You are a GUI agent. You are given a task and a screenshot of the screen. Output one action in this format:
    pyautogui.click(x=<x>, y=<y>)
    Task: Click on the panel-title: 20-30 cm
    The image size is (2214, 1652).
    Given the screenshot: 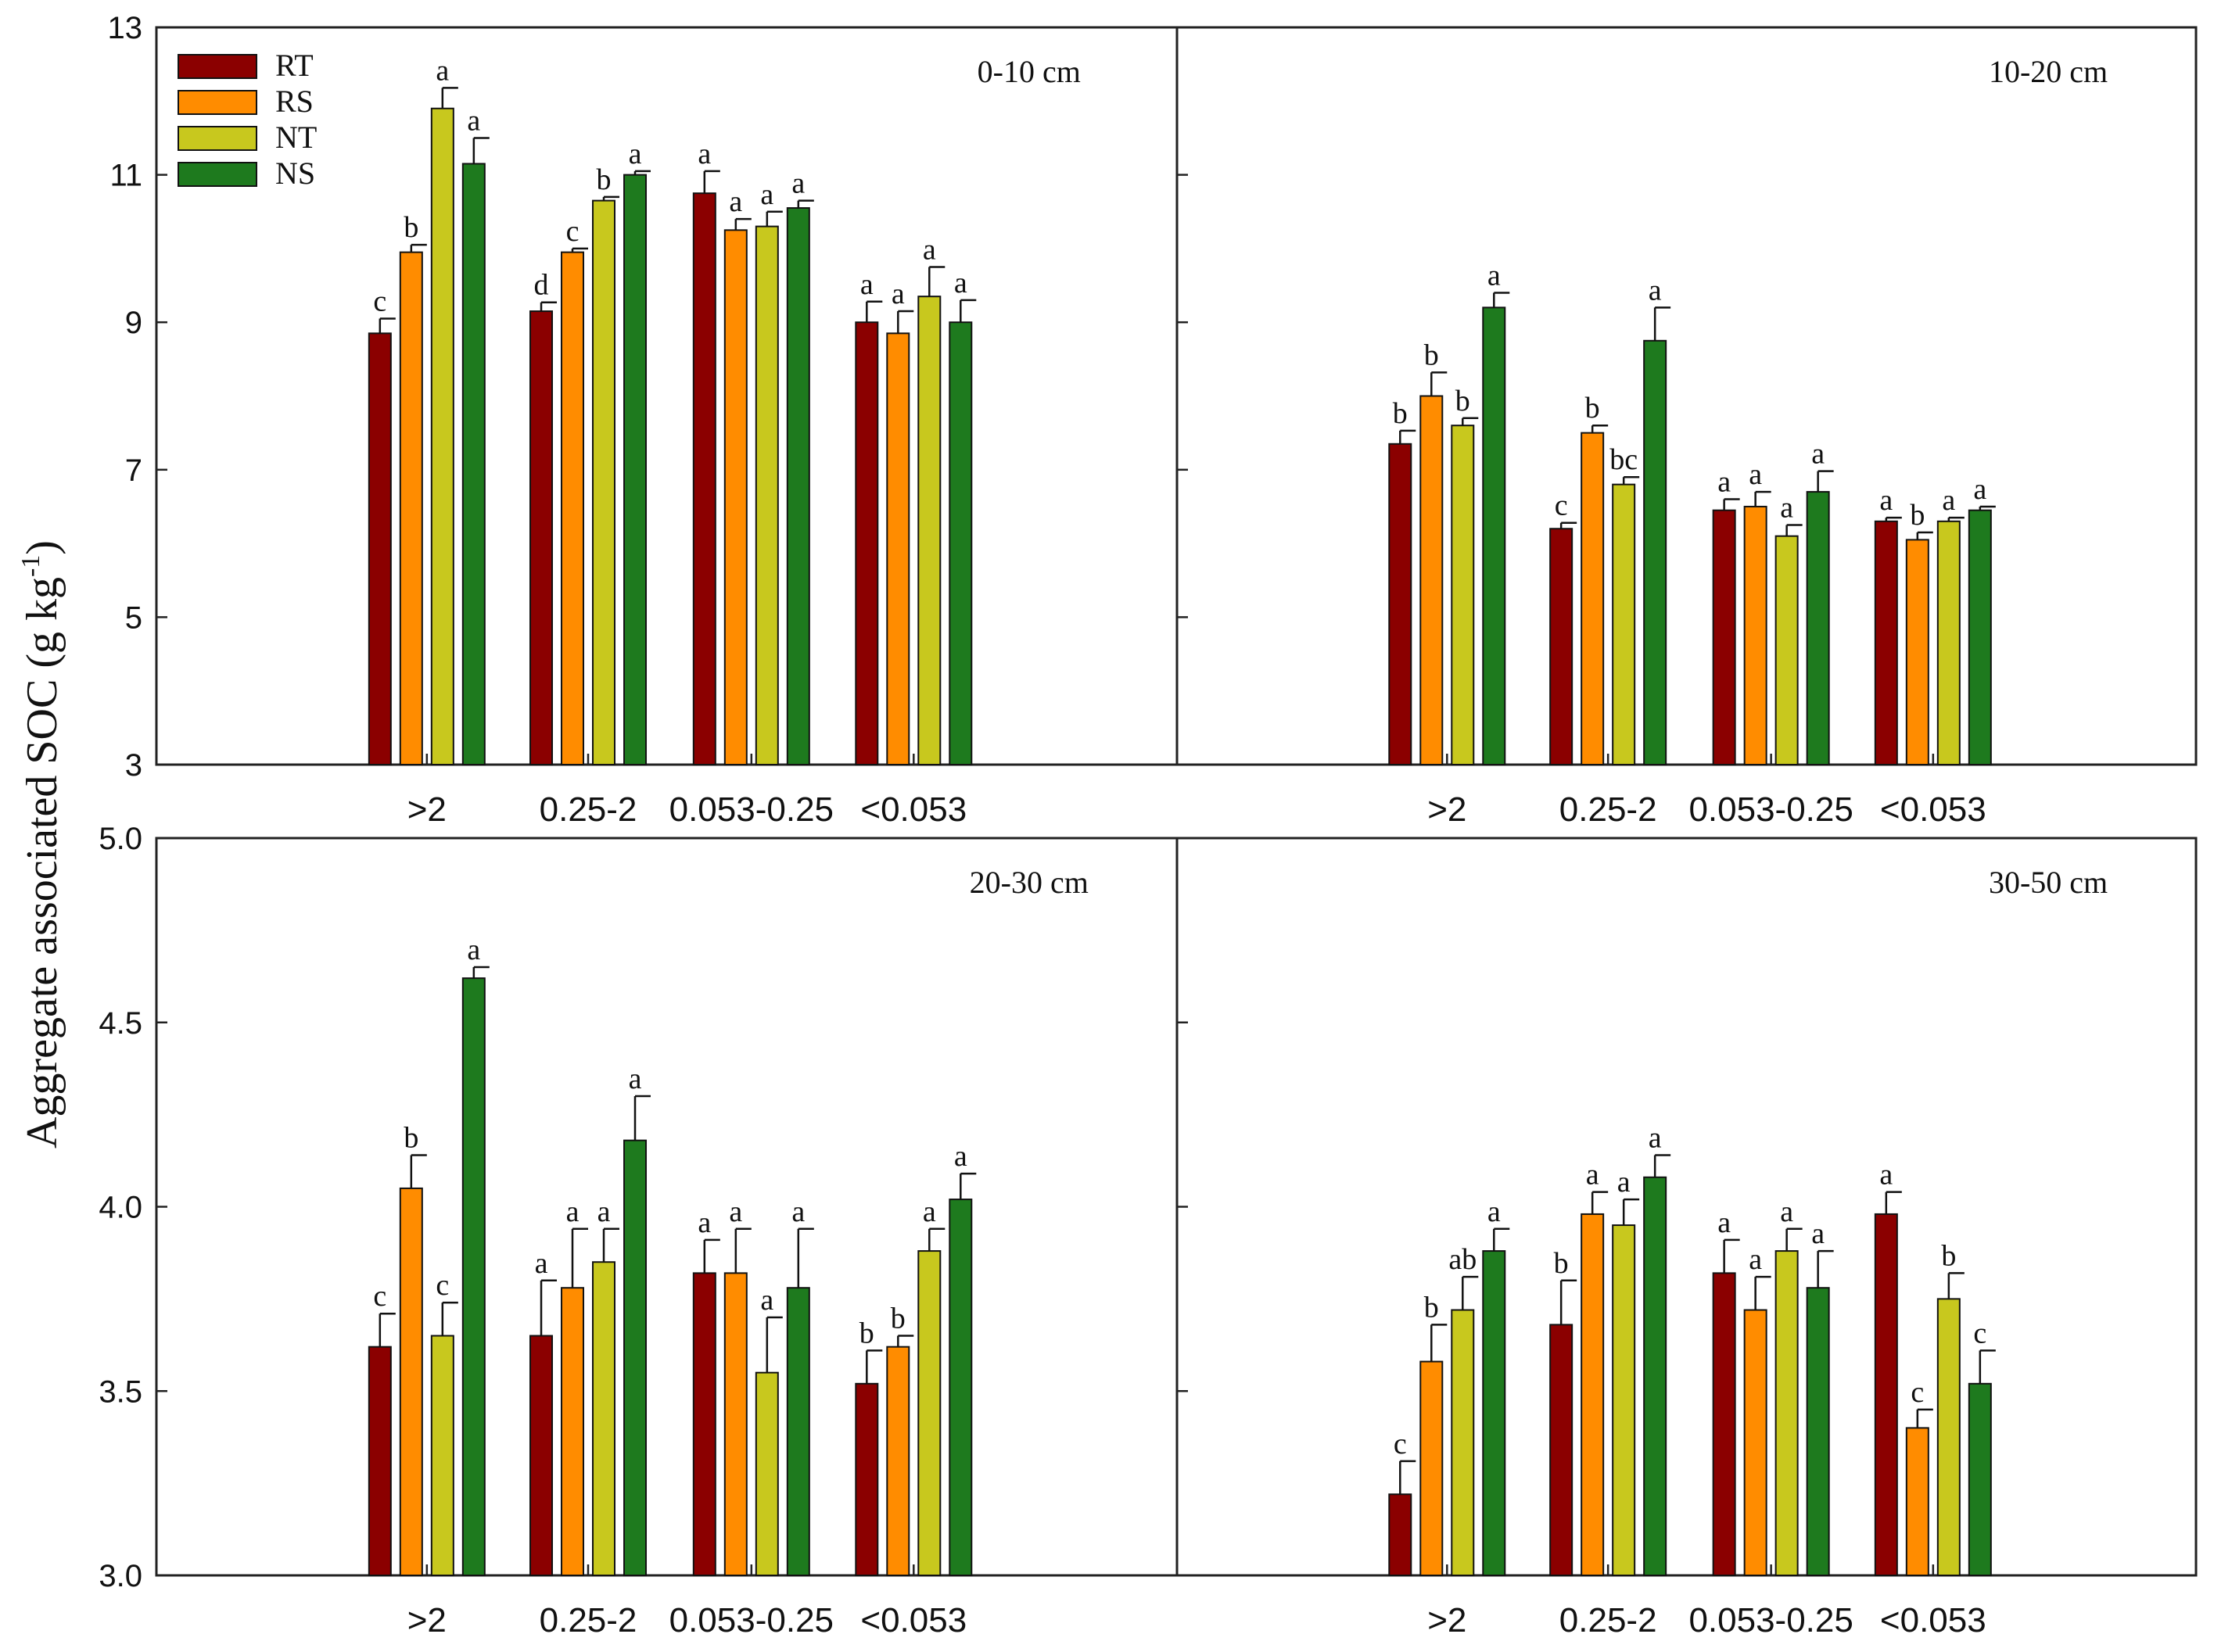 What is the action you would take?
    pyautogui.click(x=1029, y=882)
    